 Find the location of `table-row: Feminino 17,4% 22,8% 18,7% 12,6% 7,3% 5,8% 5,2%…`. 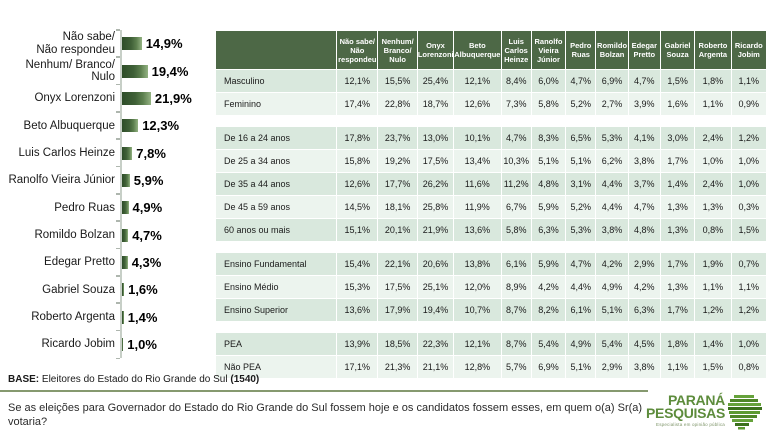

table-row: Feminino 17,4% 22,8% 18,7% 12,6% 7,3% 5,8% 5,2%… is located at coordinates (491, 104).